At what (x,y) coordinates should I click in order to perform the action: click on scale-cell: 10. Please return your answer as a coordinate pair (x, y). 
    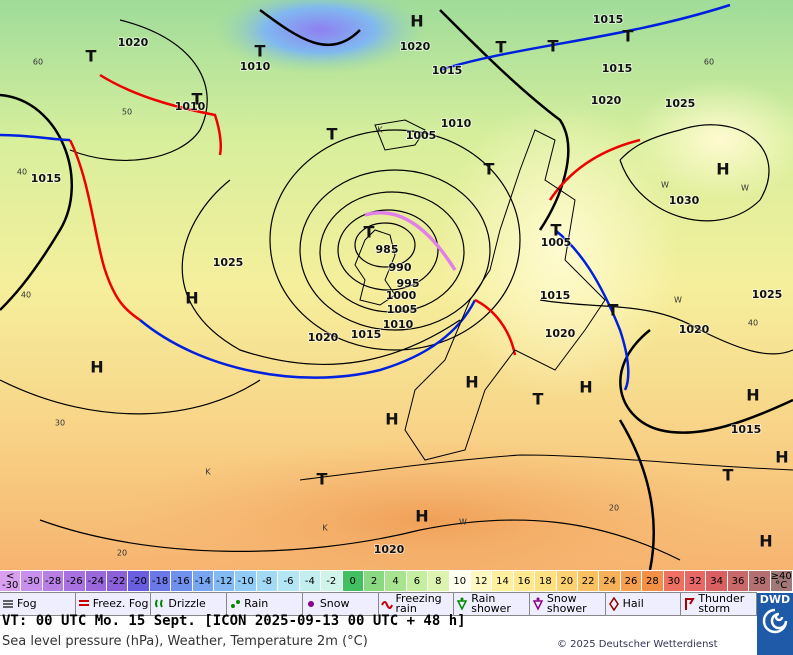
    Looking at the image, I should click on (460, 581).